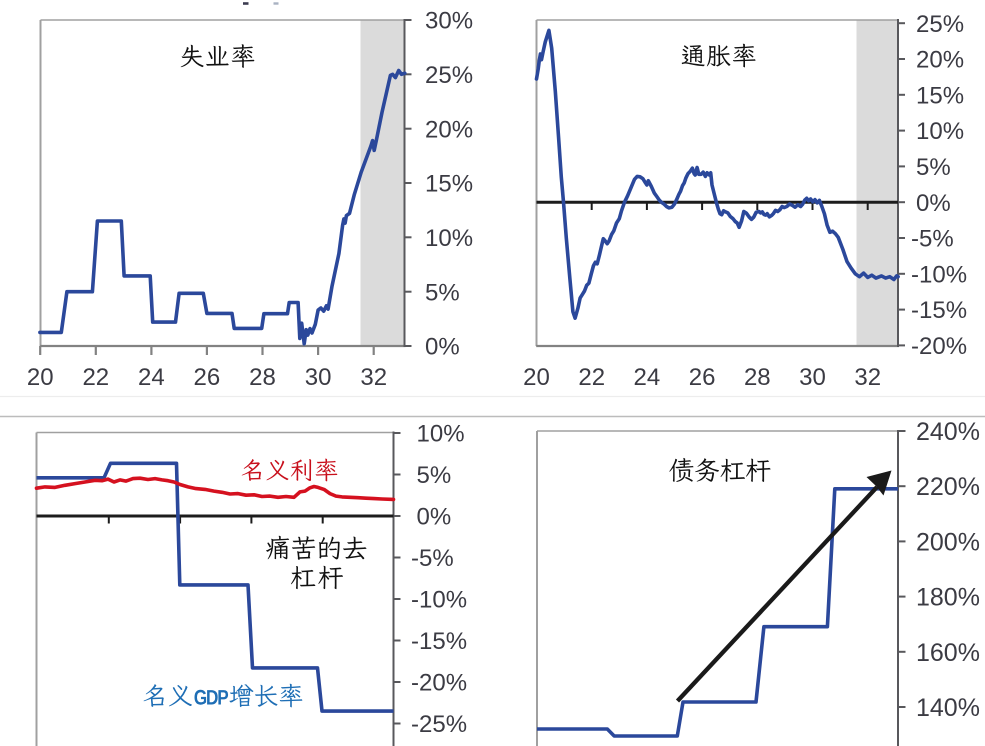 The width and height of the screenshot is (985, 746). What do you see at coordinates (948, 653) in the screenshot?
I see `svg-text: 160%` at bounding box center [948, 653].